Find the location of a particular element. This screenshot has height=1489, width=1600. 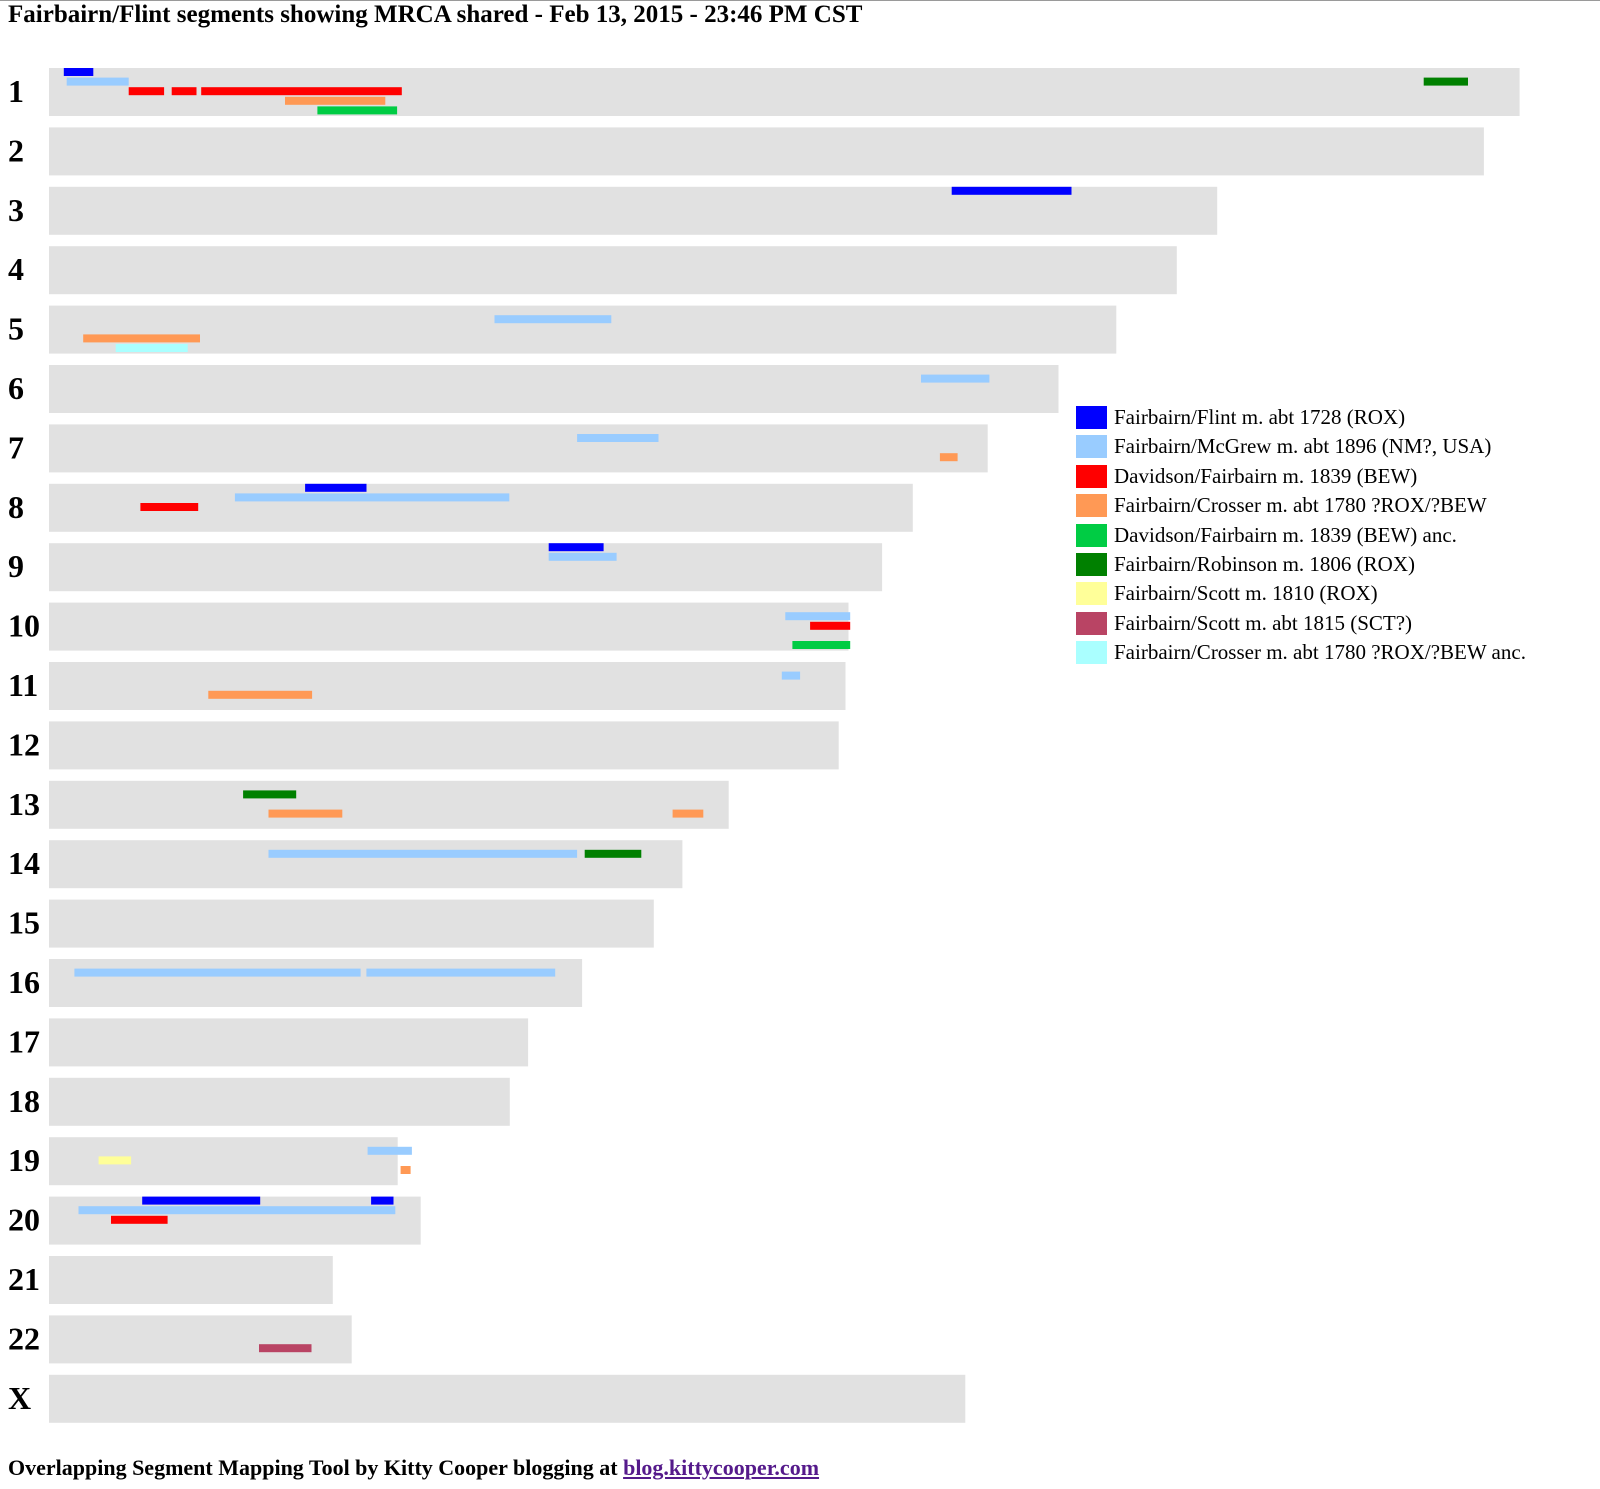

legend-label: Fairbairn/Flint m. abt 1728 (ROX) is located at coordinates (1260, 417).